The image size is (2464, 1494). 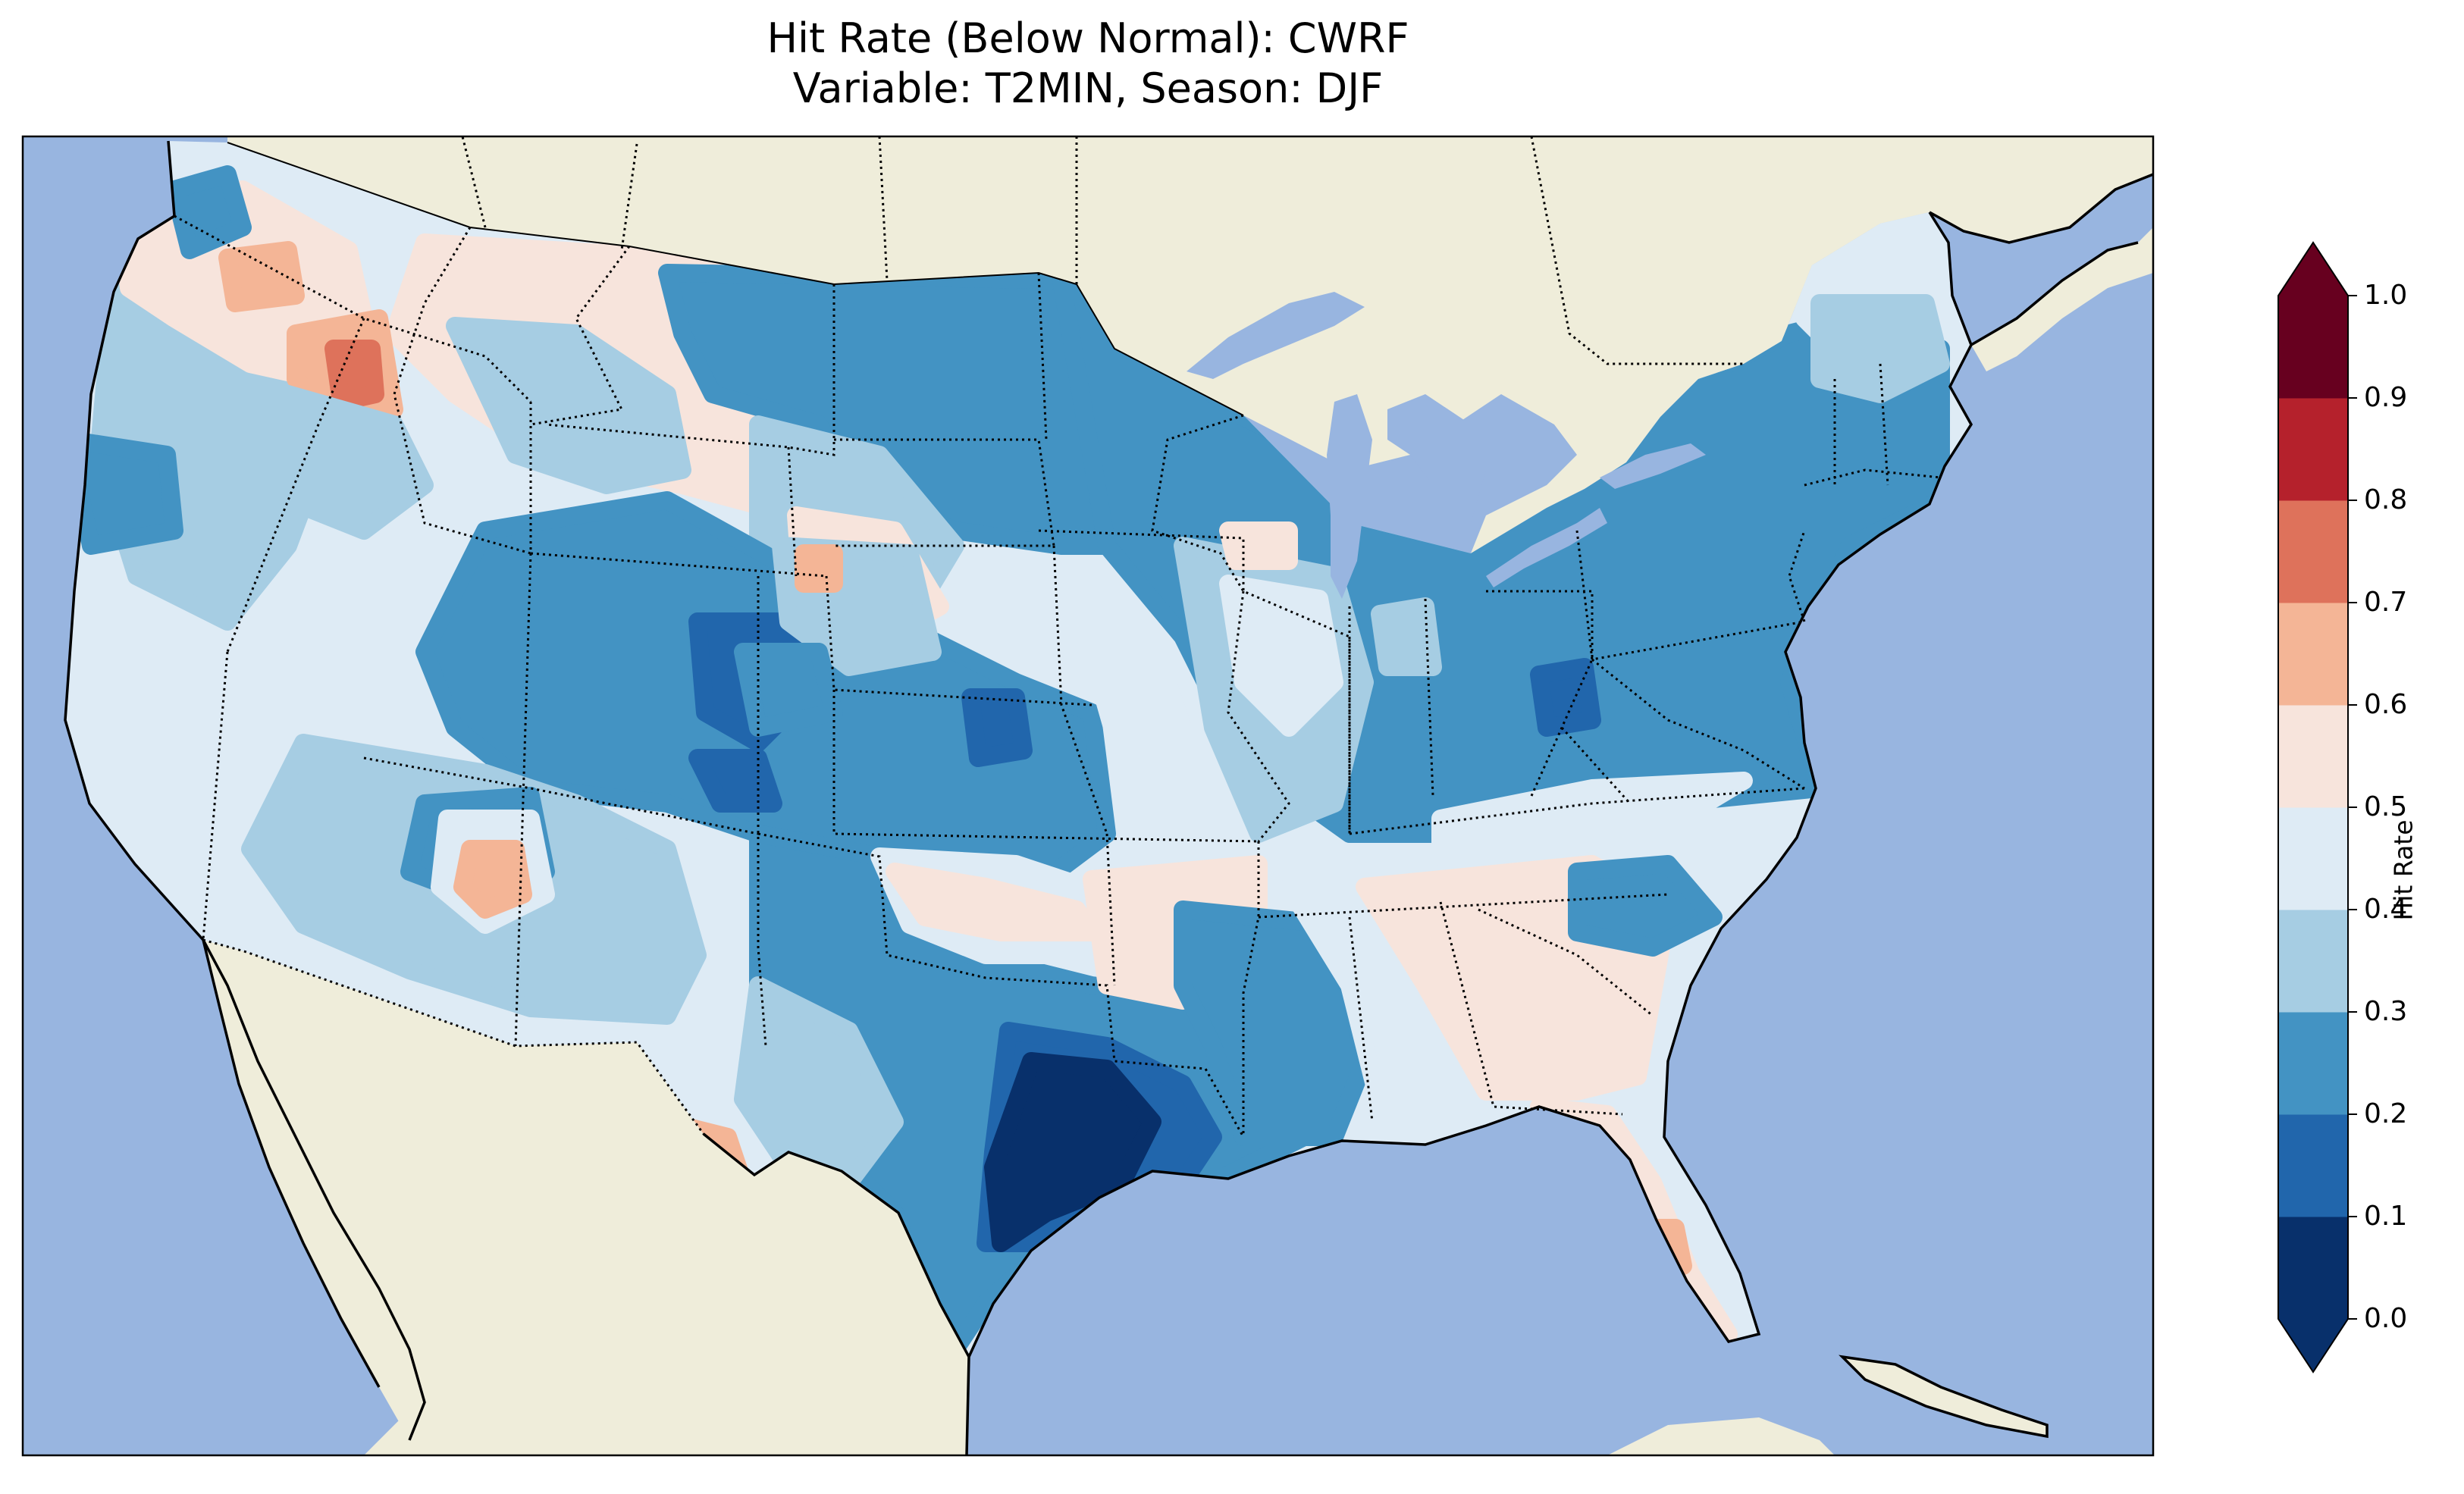 I want to click on lake-superior, so click(x=1276, y=335).